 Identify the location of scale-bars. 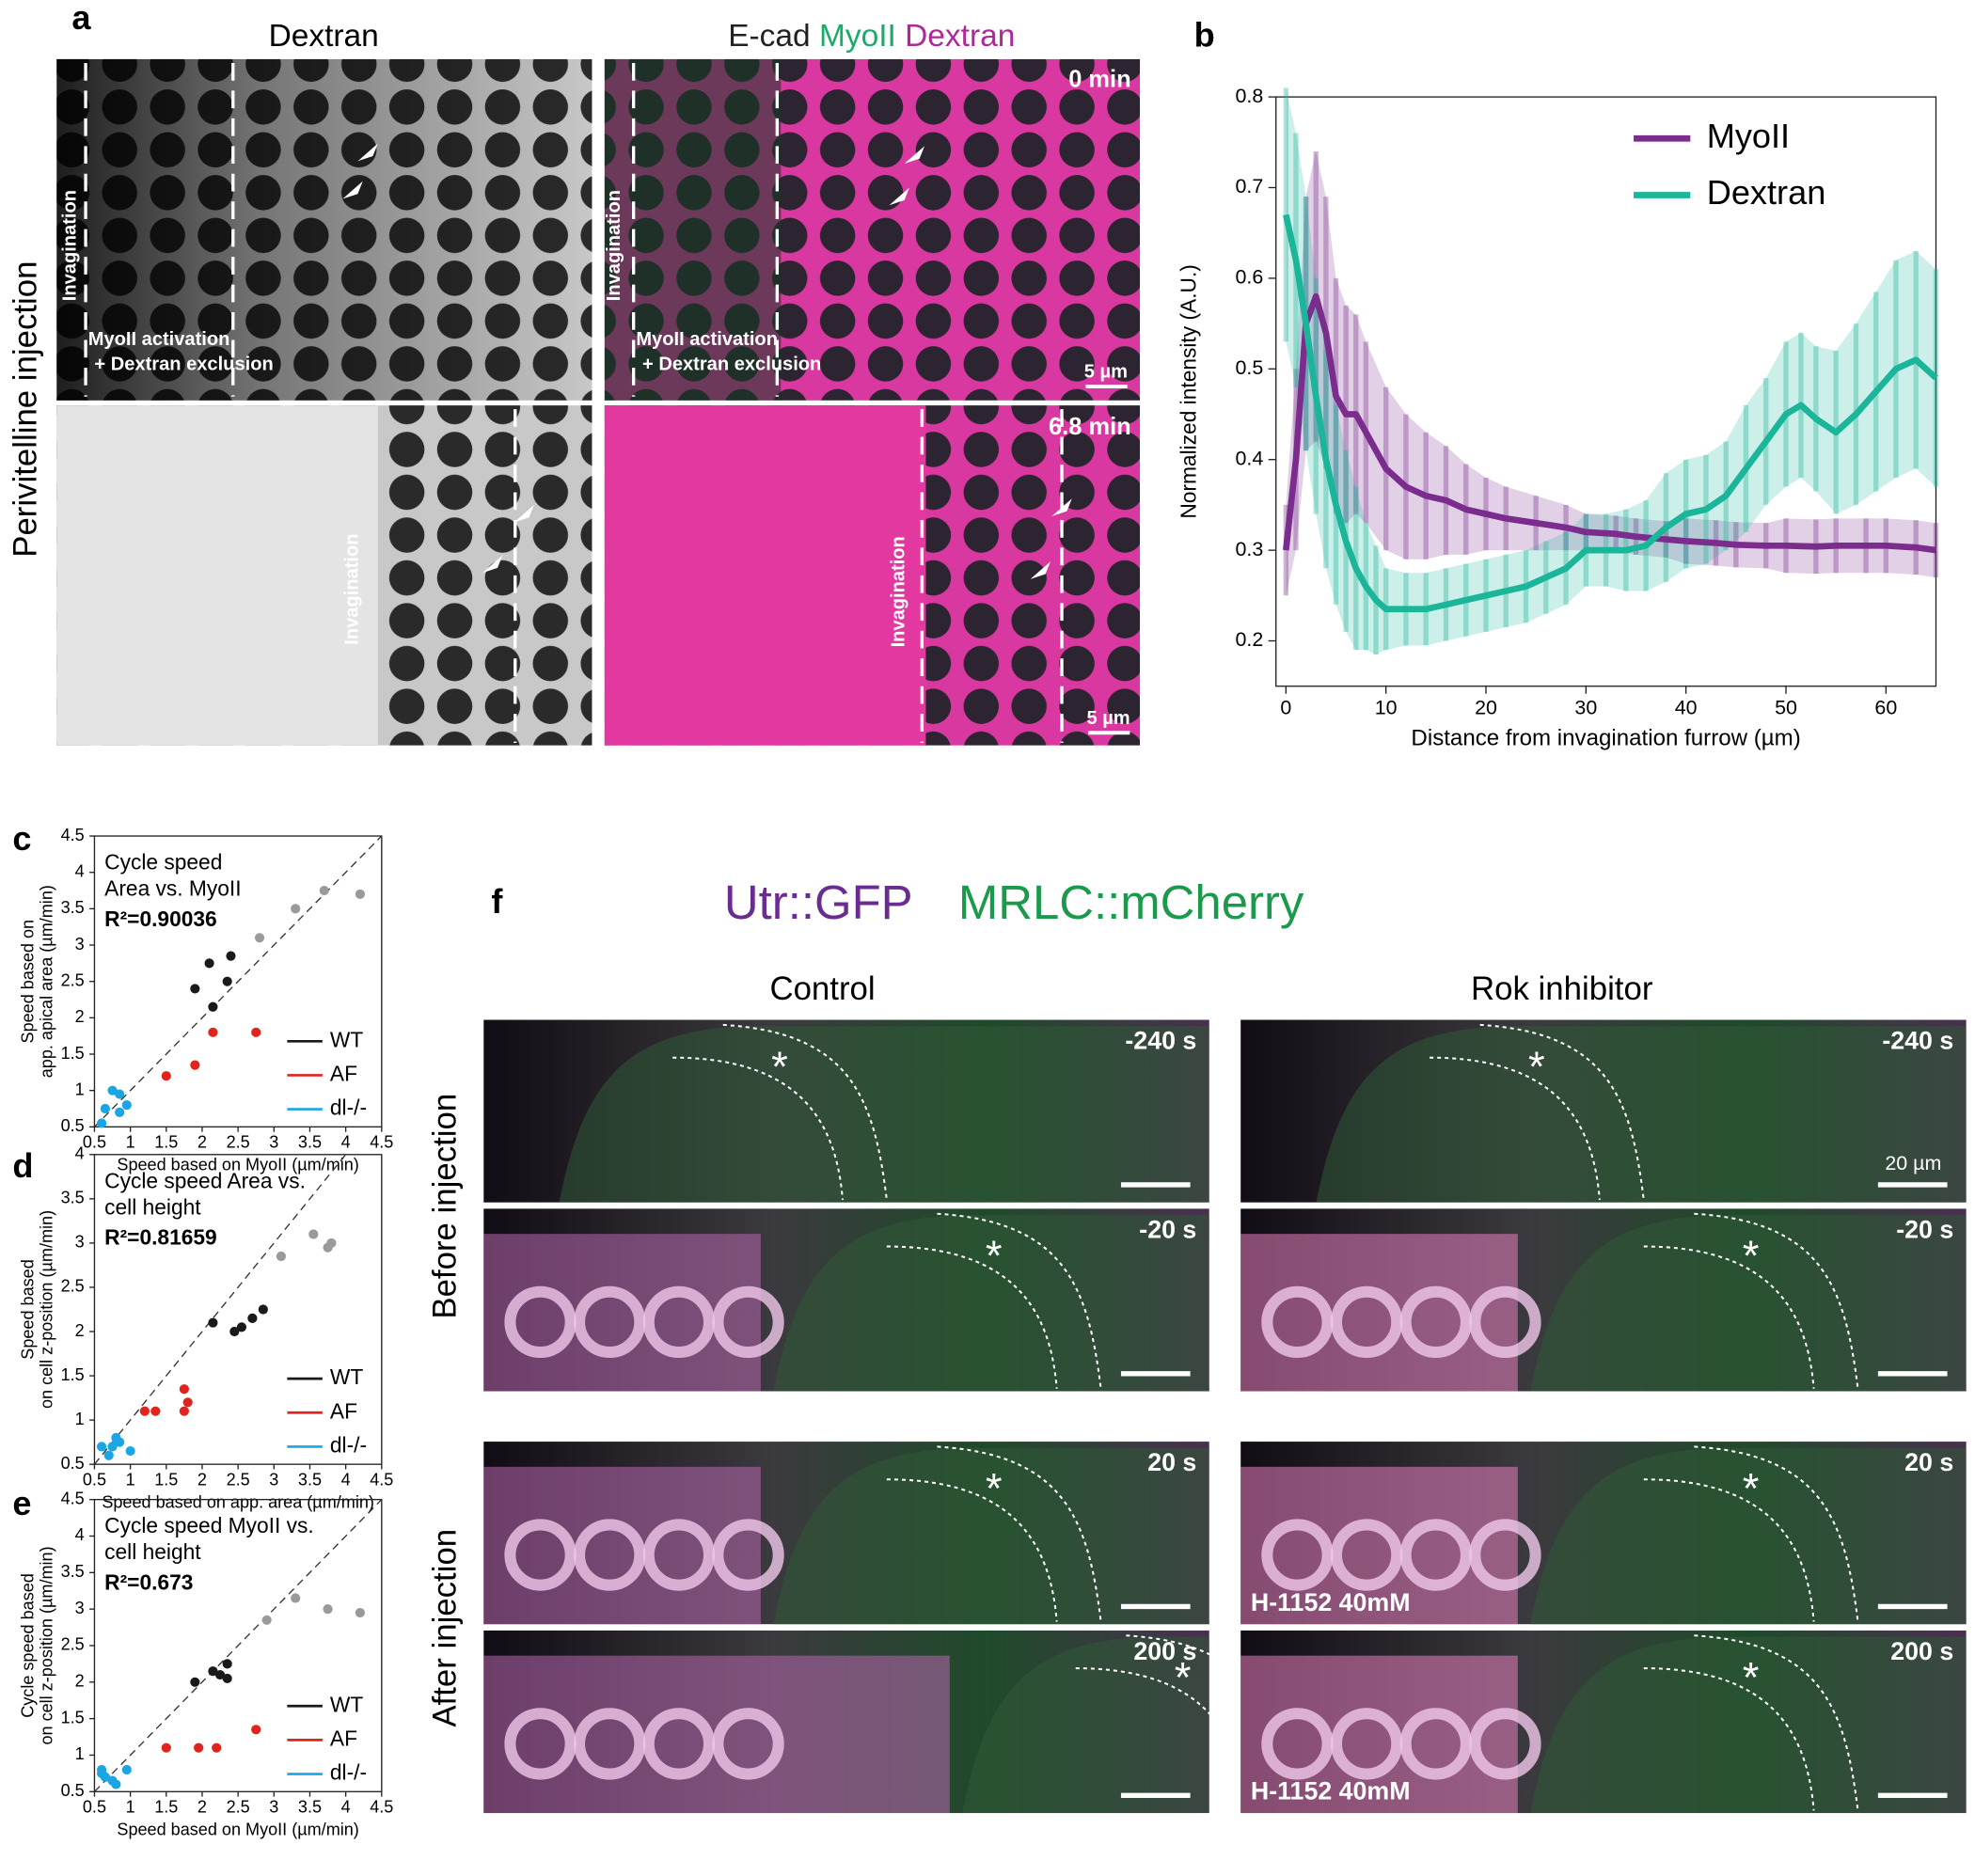
(1107, 560).